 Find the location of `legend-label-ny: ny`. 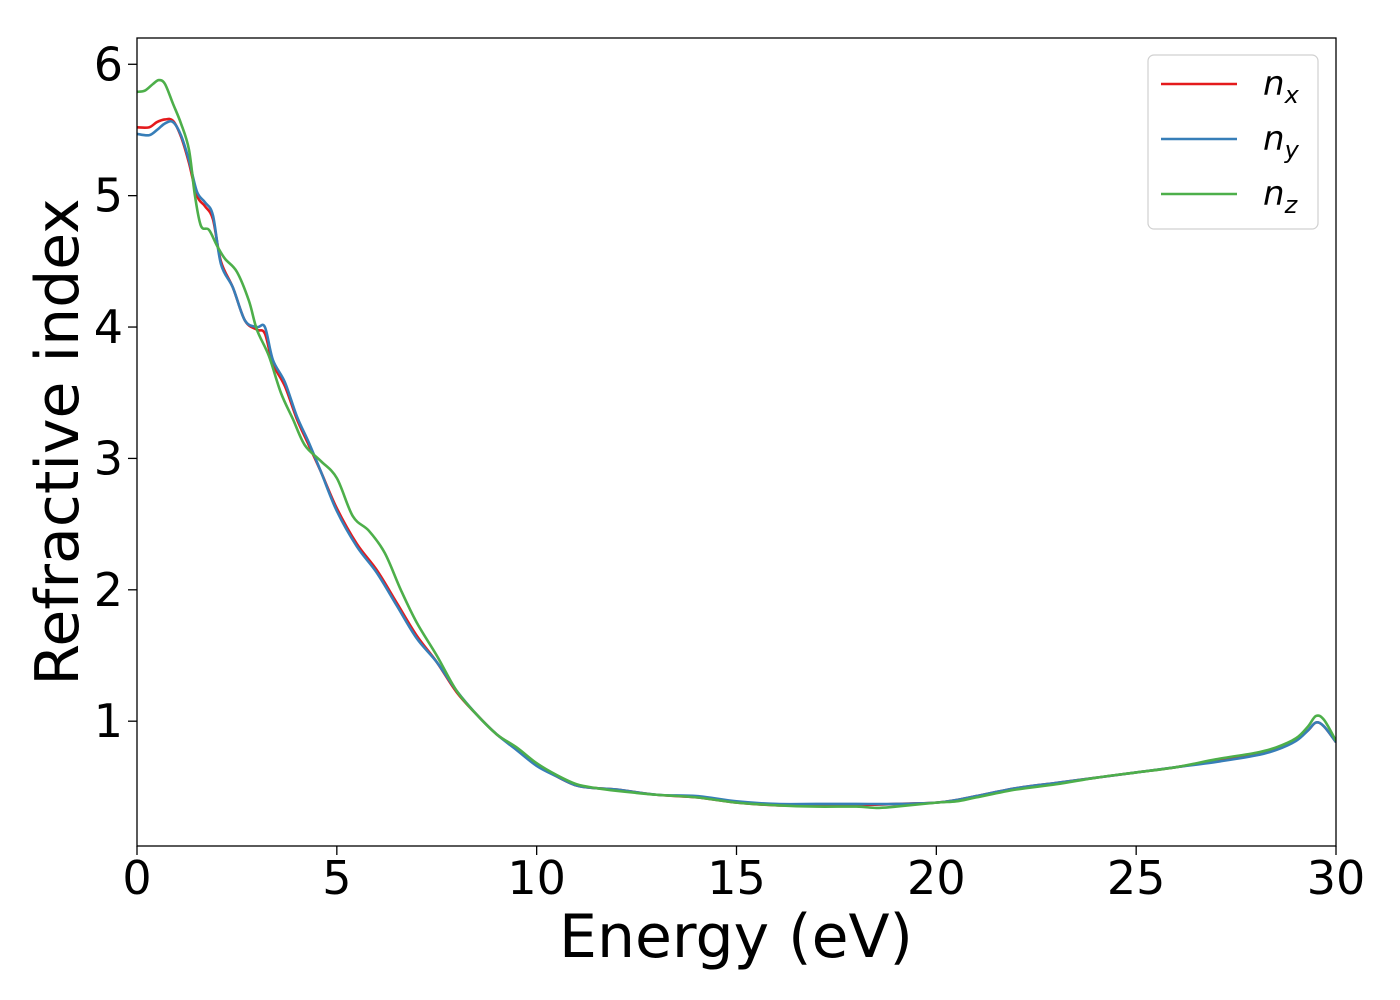

legend-label-ny: ny is located at coordinates (1281, 141).